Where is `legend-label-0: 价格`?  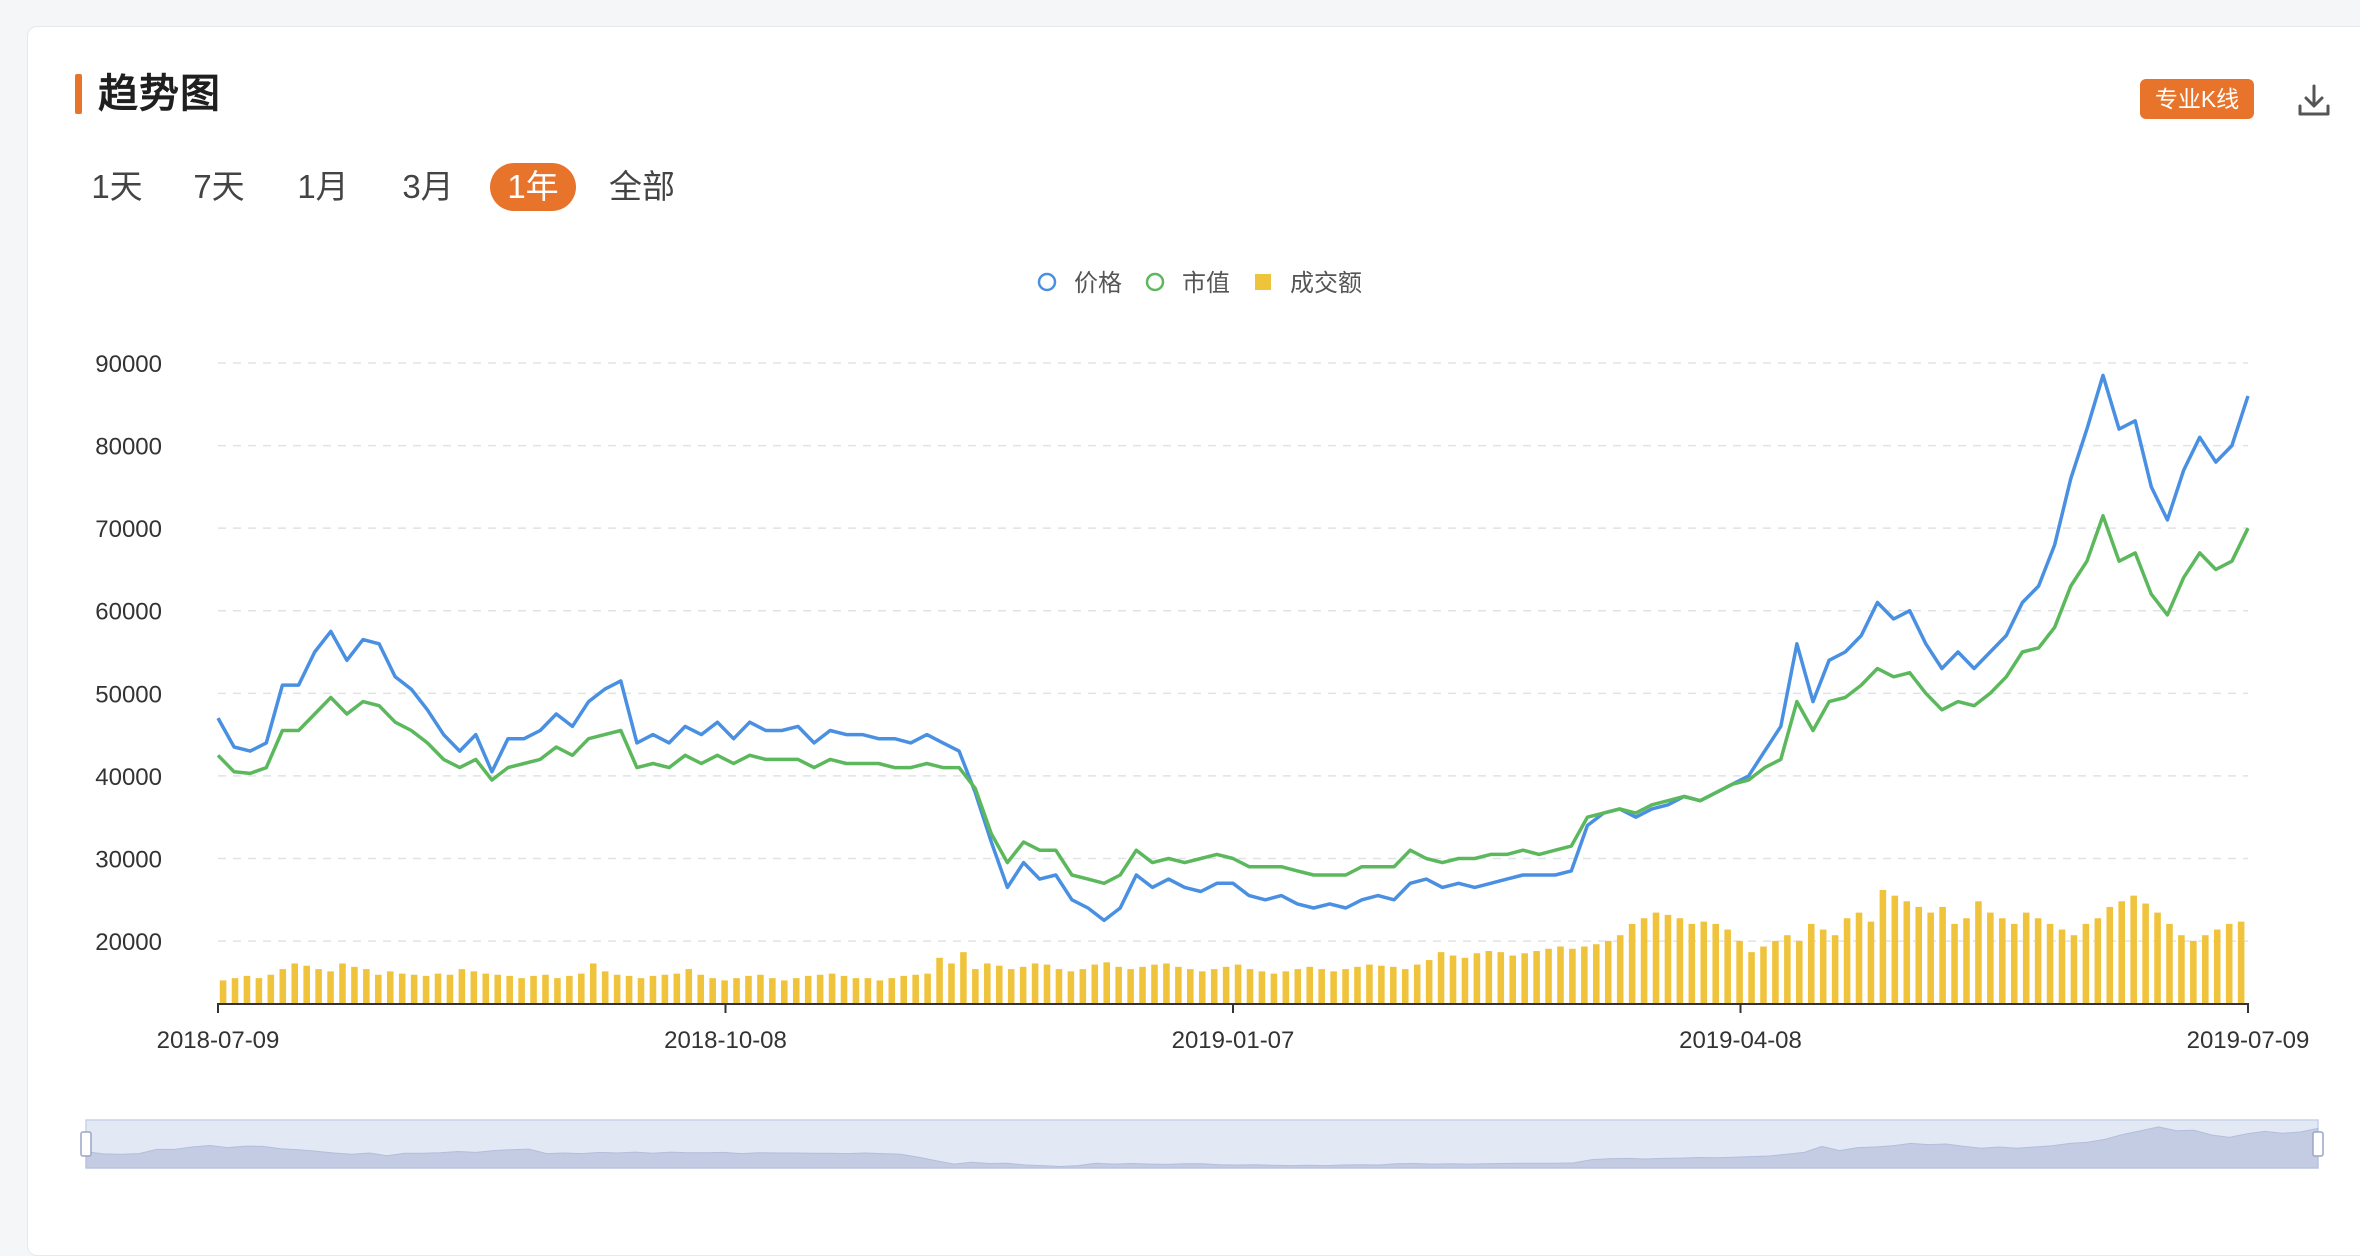
legend-label-0: 价格 is located at coordinates (1098, 283).